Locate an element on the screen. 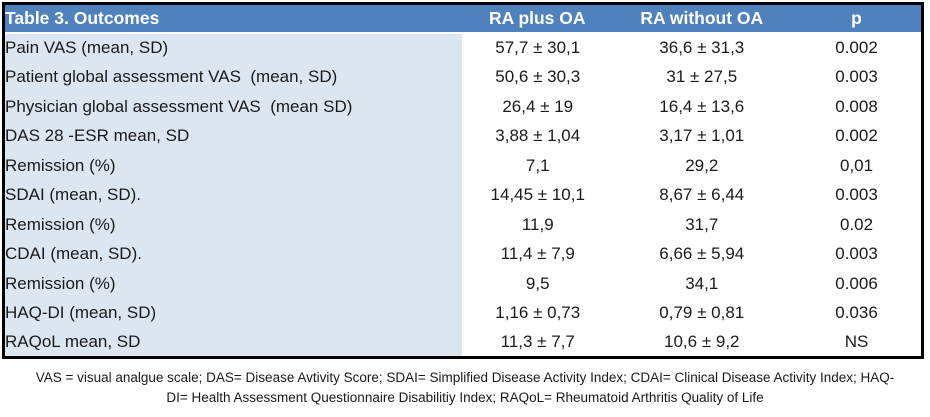 Image resolution: width=930 pixels, height=417 pixels. value-p: 0.02 is located at coordinates (857, 225).